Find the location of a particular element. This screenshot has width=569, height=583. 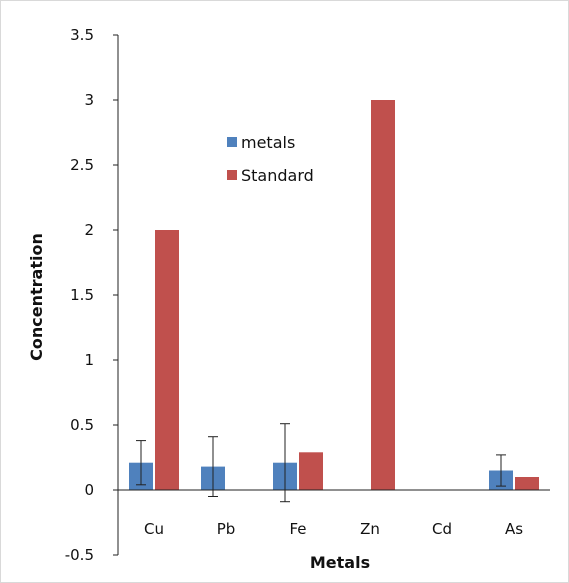

x-axis-title: Metals is located at coordinates (340, 562).